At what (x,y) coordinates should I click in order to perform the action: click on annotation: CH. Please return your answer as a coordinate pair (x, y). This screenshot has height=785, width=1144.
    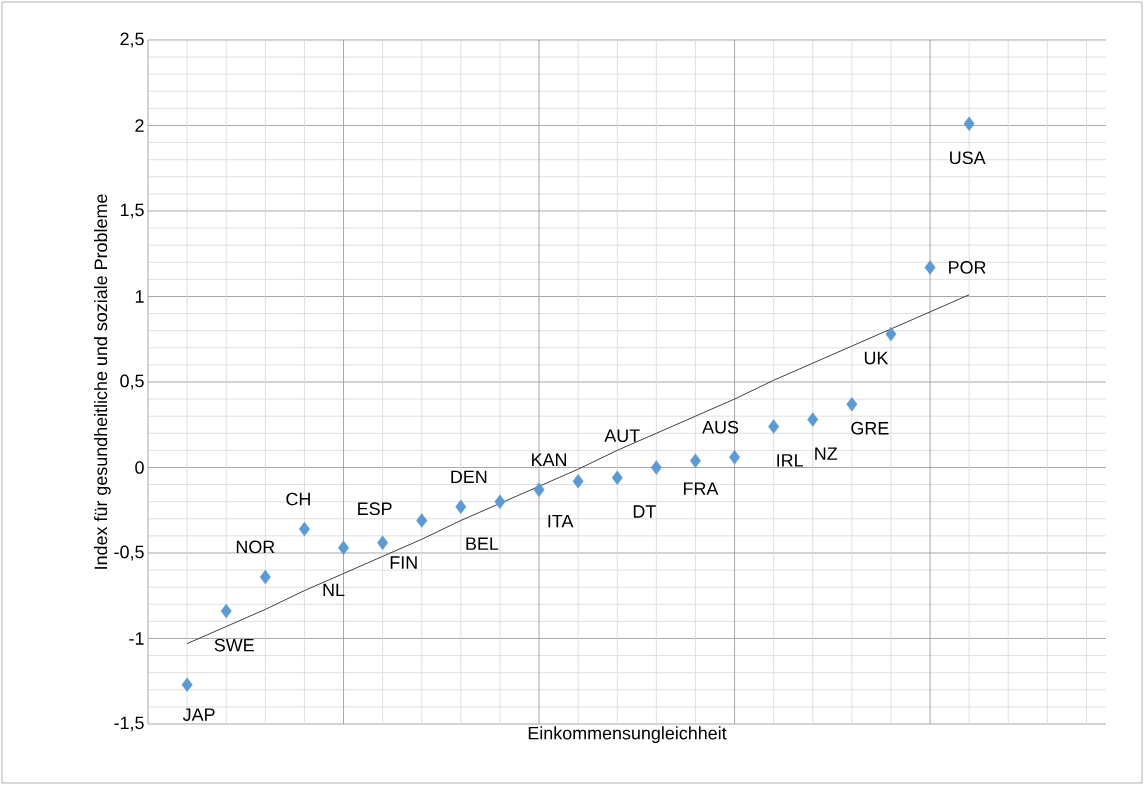
    Looking at the image, I should click on (298, 499).